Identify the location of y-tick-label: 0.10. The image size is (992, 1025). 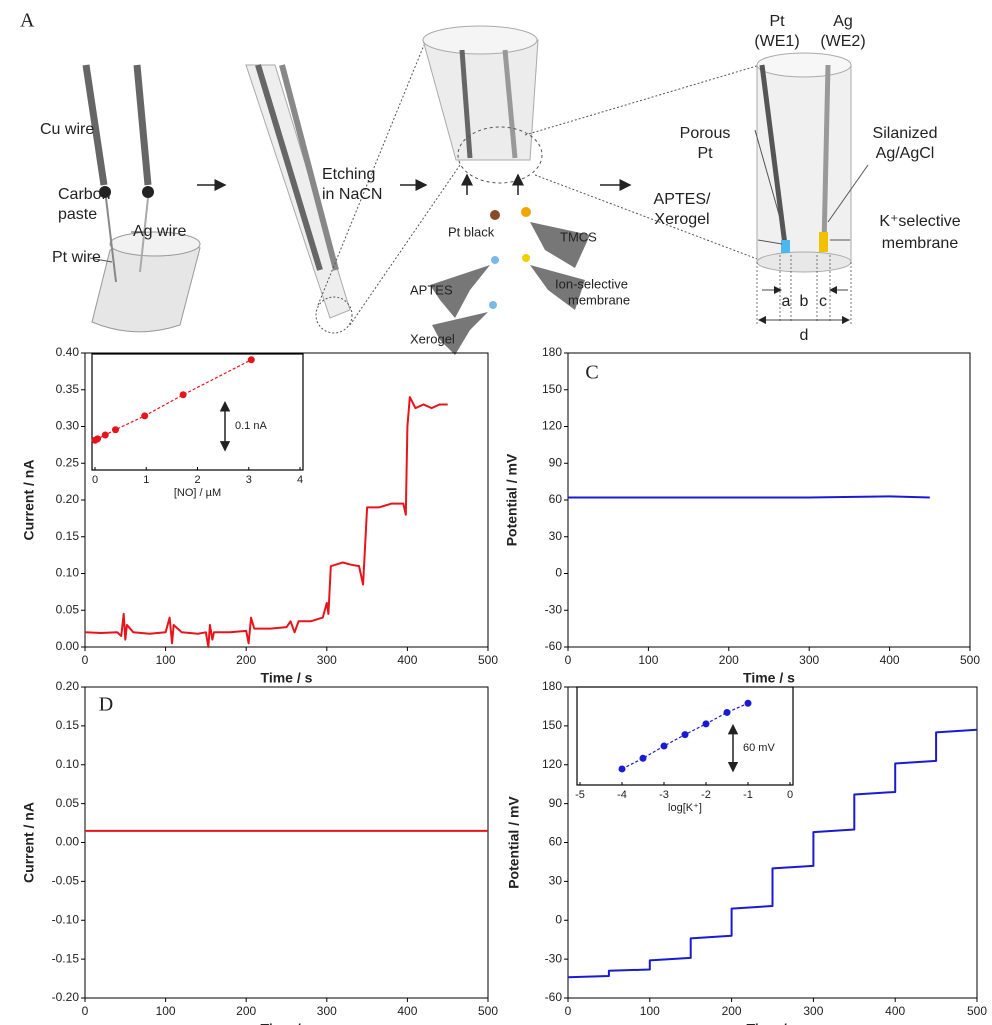
(68, 764).